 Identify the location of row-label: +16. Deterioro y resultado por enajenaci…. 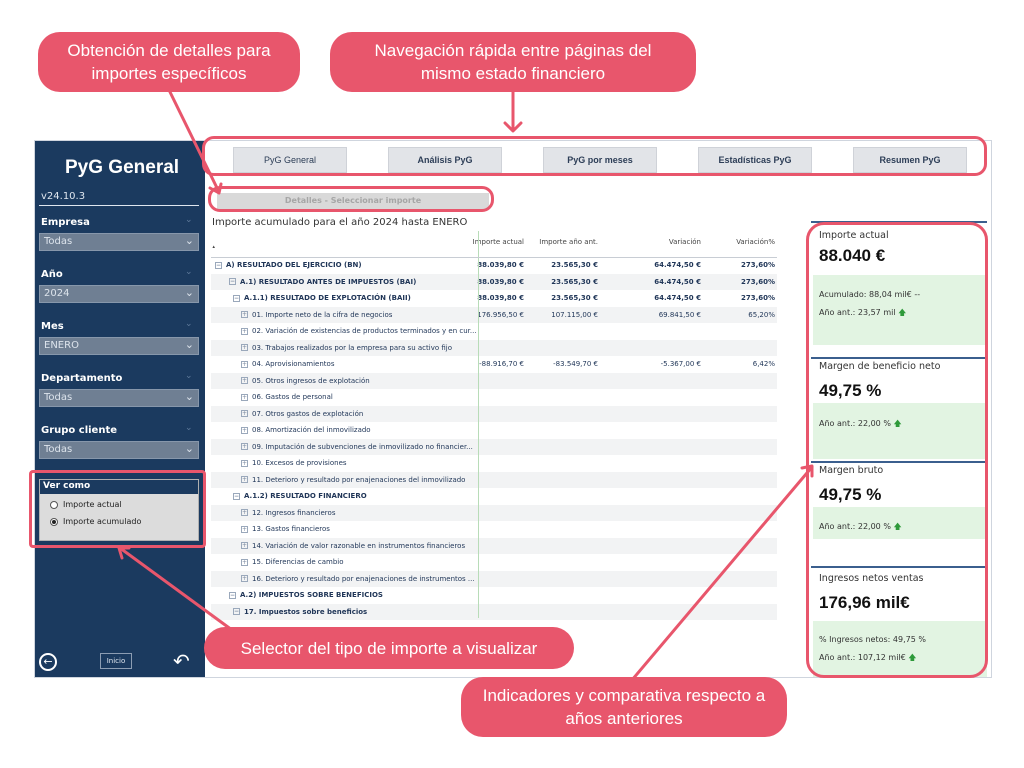
(346, 579).